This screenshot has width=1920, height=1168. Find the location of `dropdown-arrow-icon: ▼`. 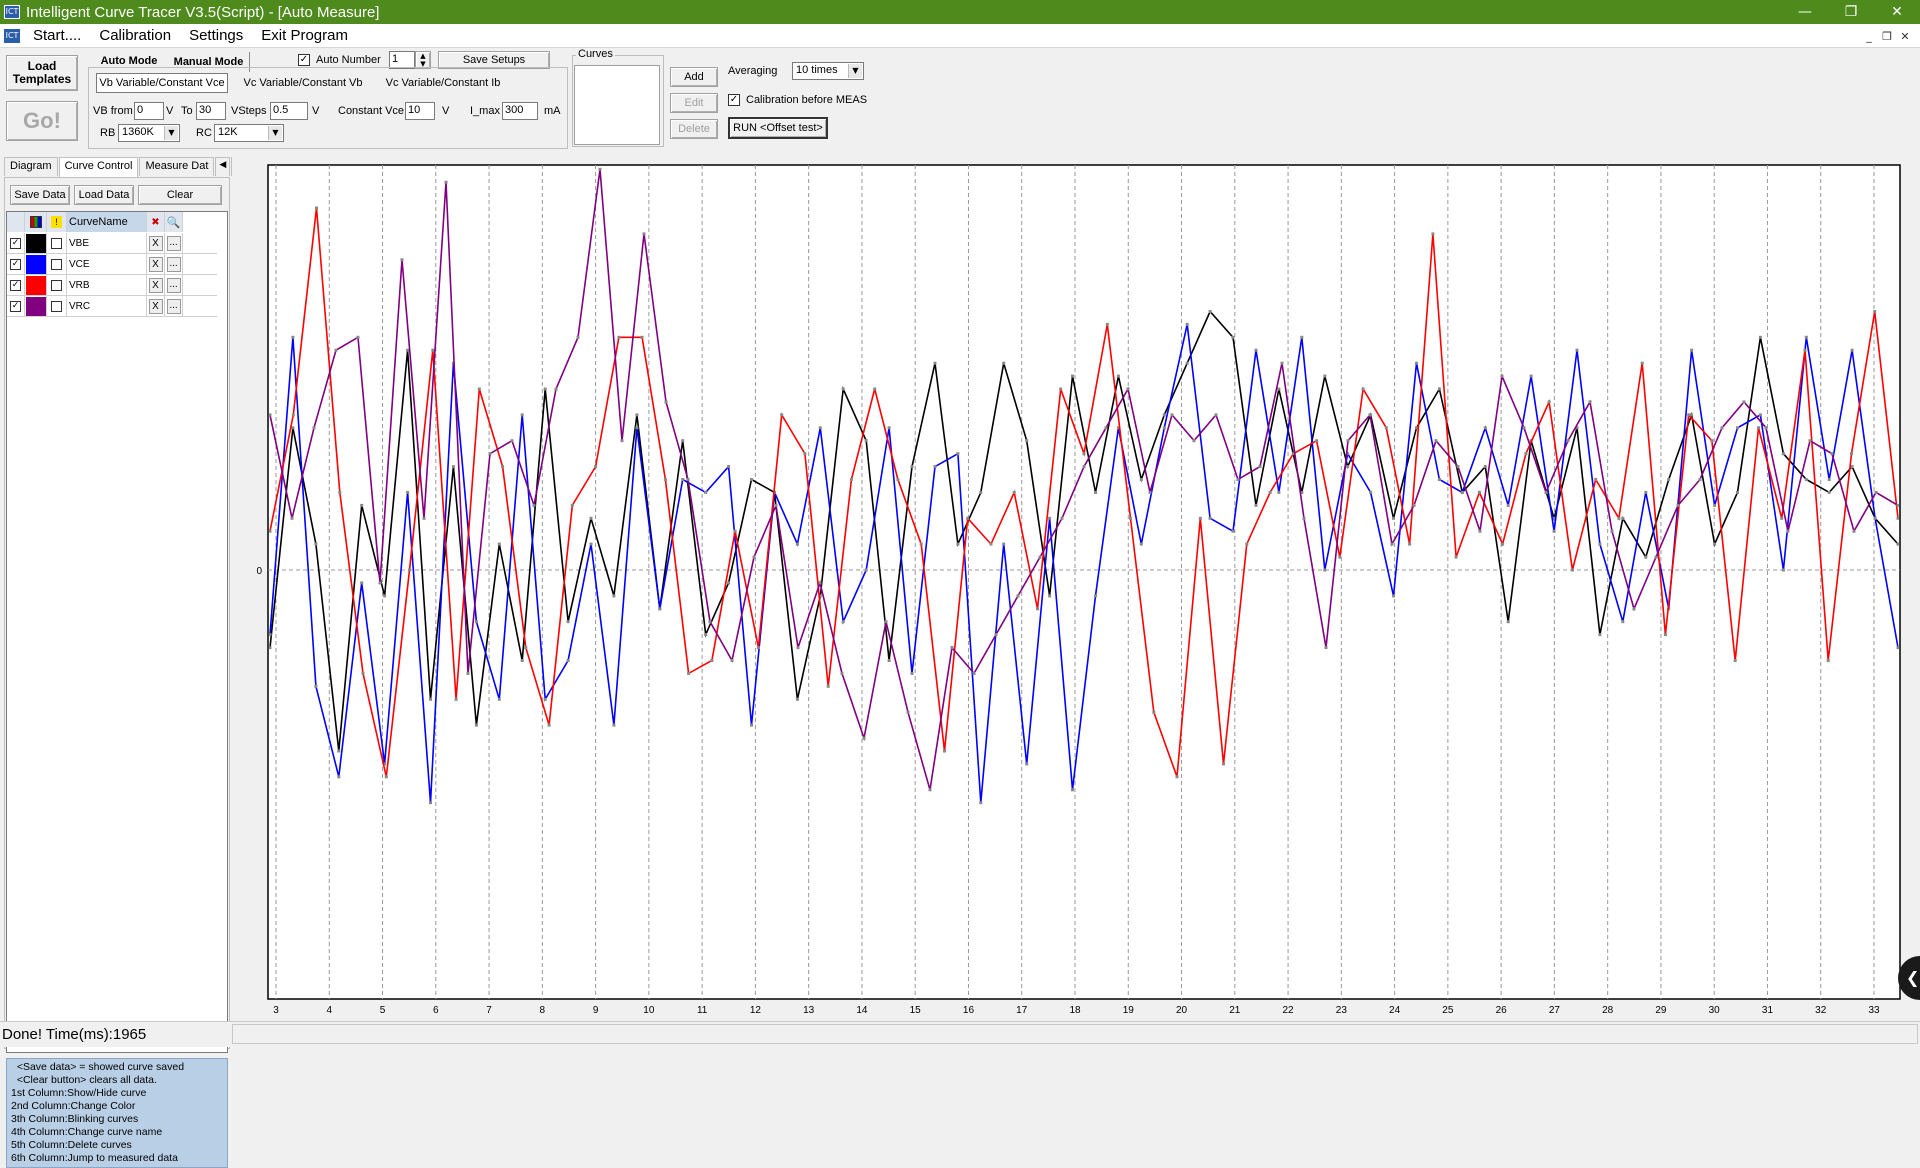

dropdown-arrow-icon: ▼ is located at coordinates (275, 133).